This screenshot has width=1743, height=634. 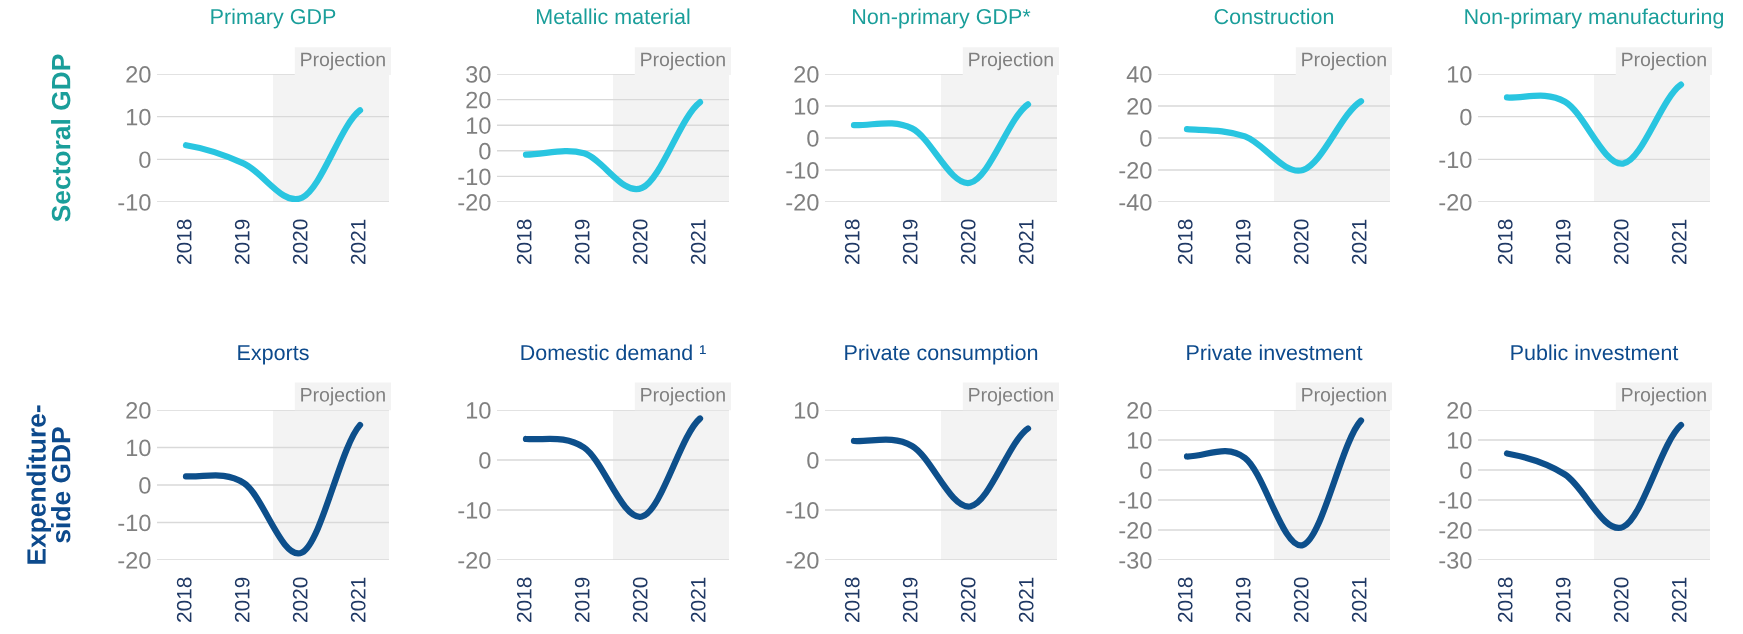 What do you see at coordinates (273, 18) in the screenshot?
I see `chart-title: Primary GDP` at bounding box center [273, 18].